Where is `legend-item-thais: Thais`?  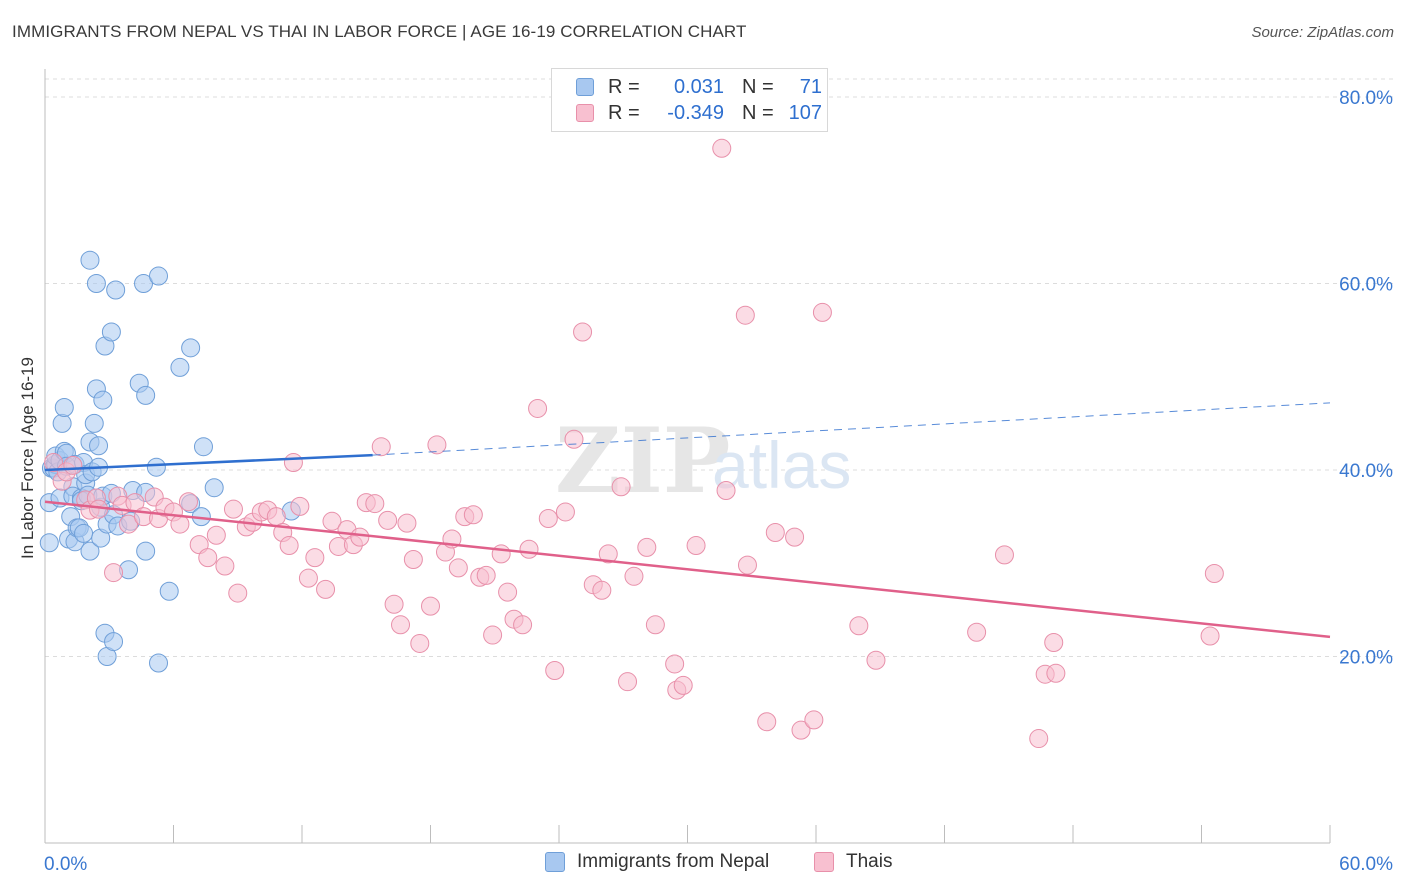
legend-item-thais: Thais is located at coordinates (853, 862).